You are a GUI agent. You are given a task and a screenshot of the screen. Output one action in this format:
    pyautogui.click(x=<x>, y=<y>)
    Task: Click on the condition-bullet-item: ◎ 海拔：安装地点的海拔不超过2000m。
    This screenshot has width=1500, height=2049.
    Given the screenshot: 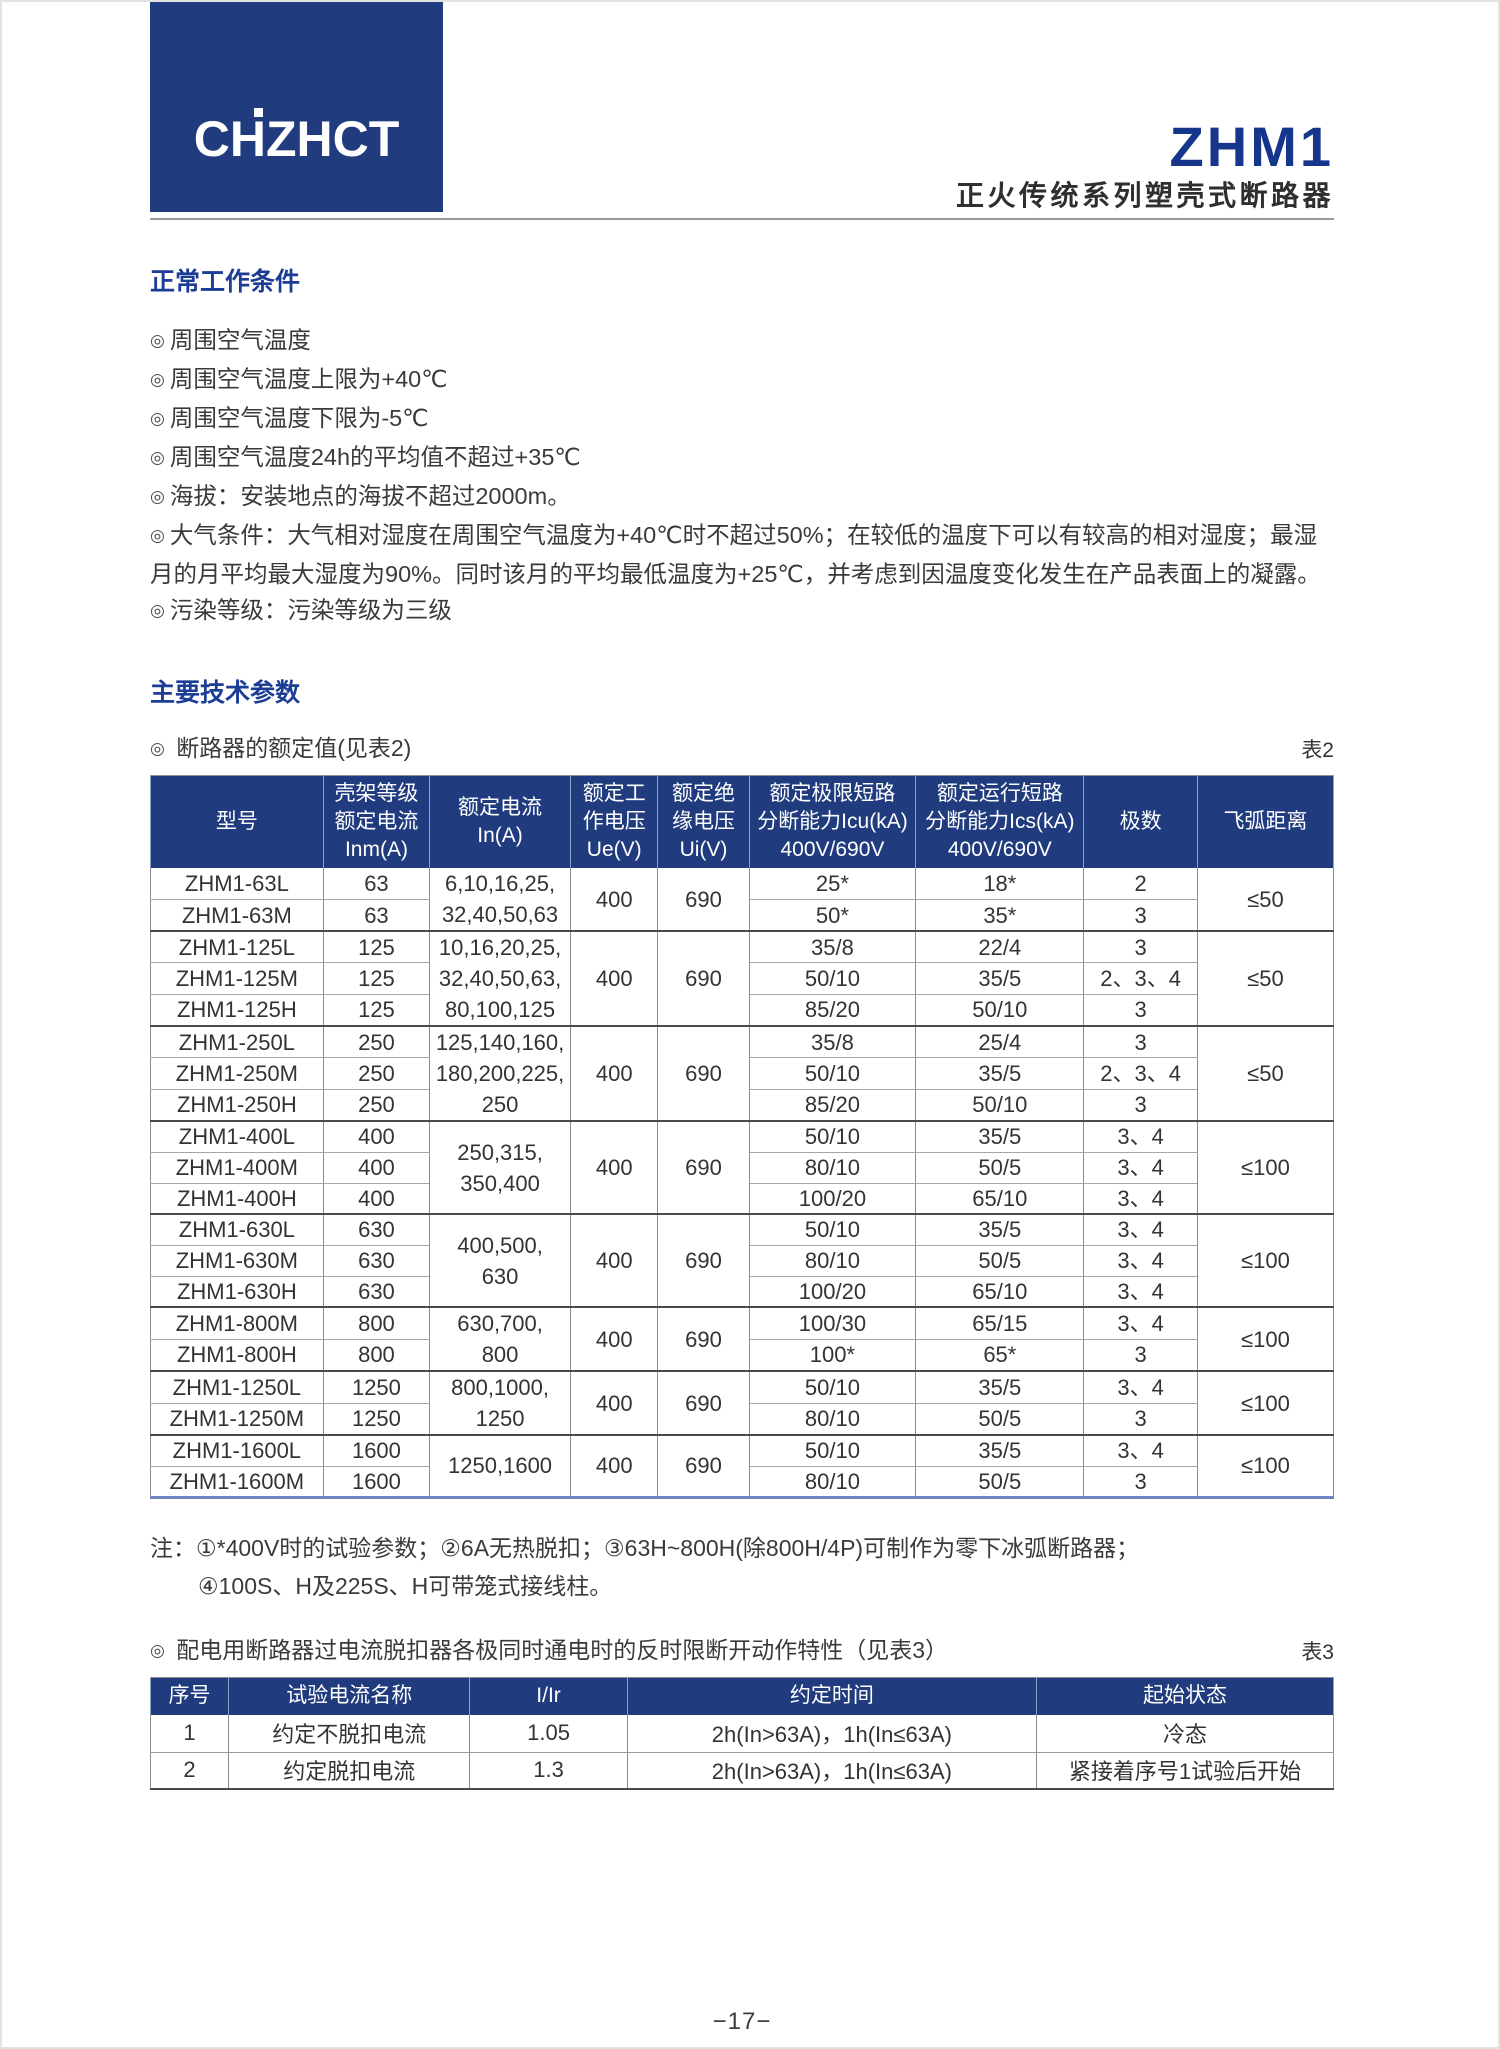 What is the action you would take?
    pyautogui.click(x=742, y=497)
    